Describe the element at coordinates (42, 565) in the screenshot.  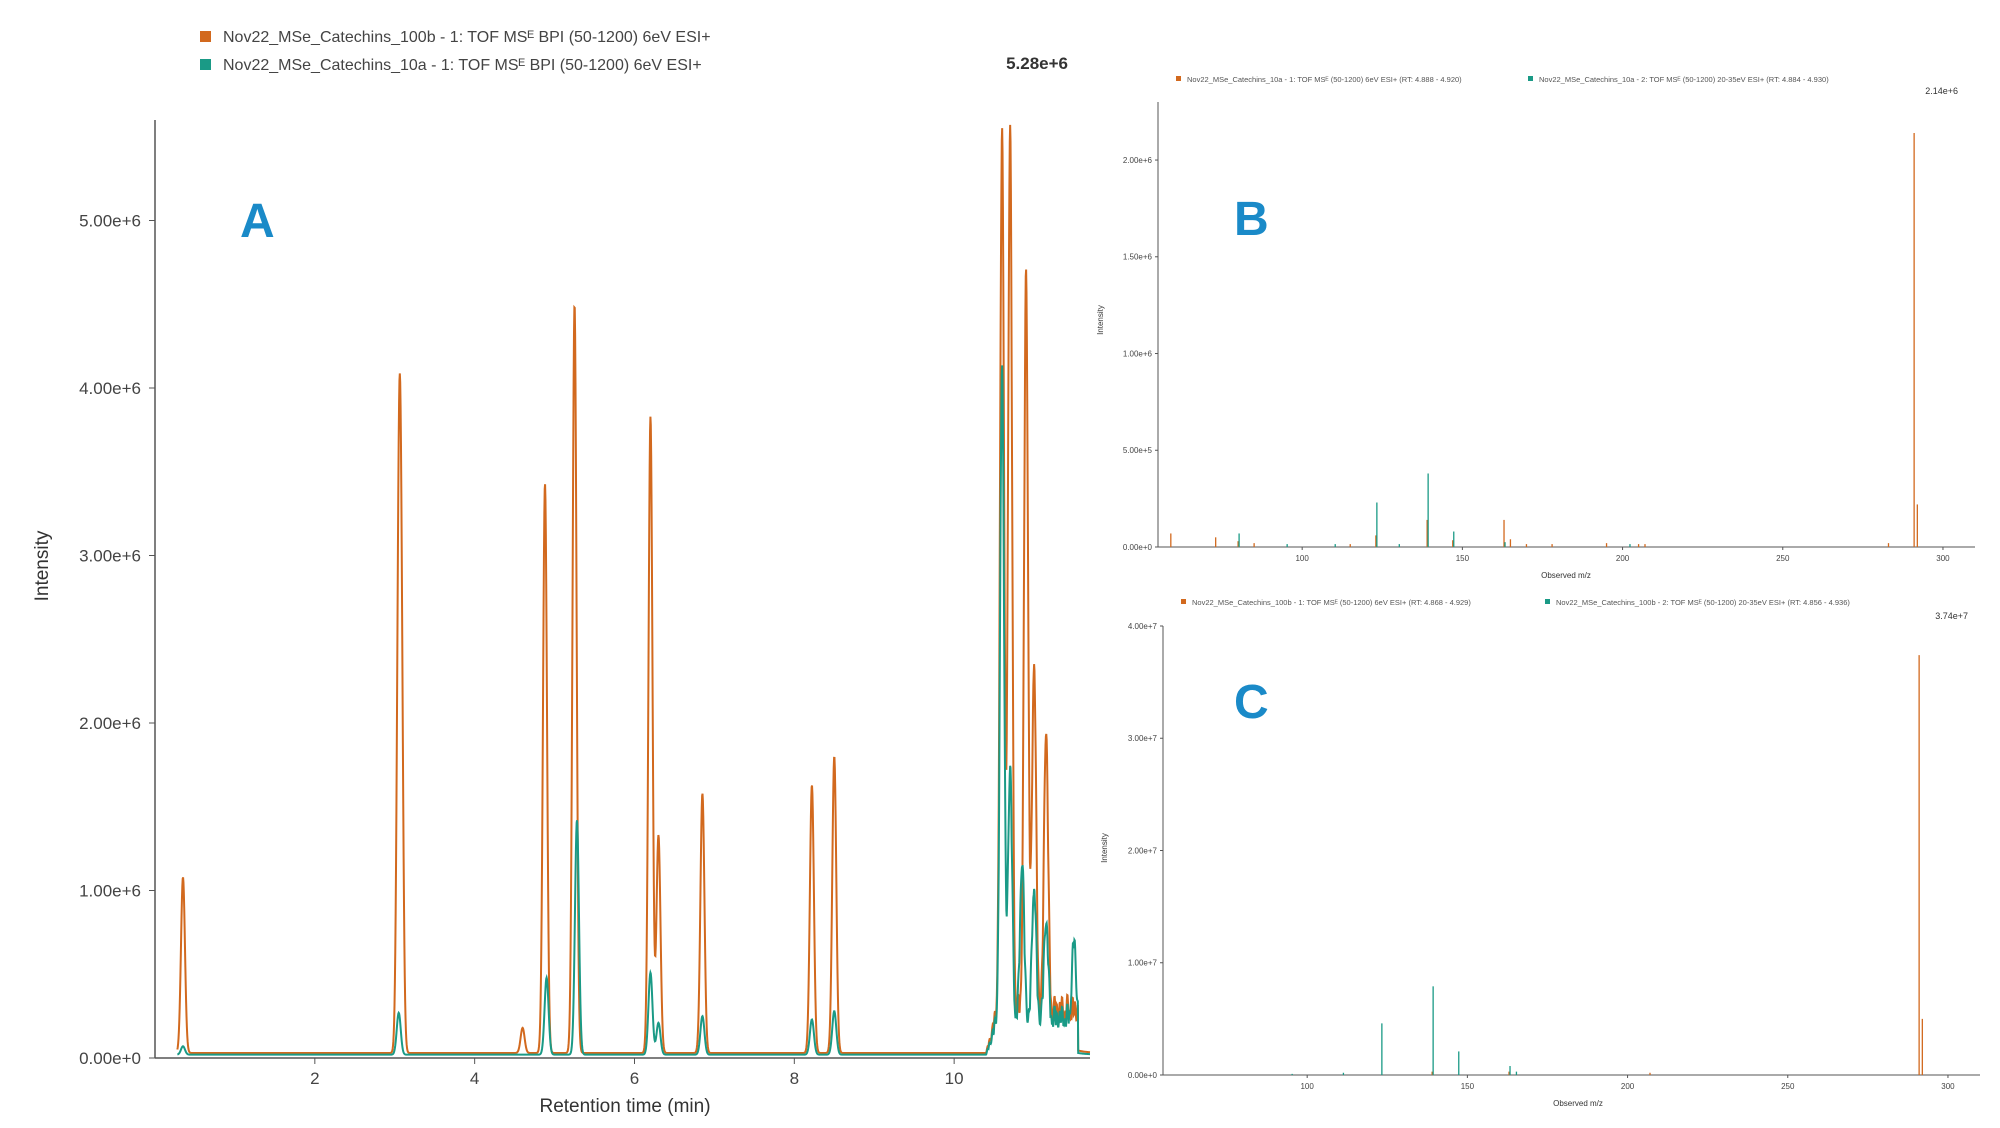
I see `y-axis-label-a: Intensity` at that location.